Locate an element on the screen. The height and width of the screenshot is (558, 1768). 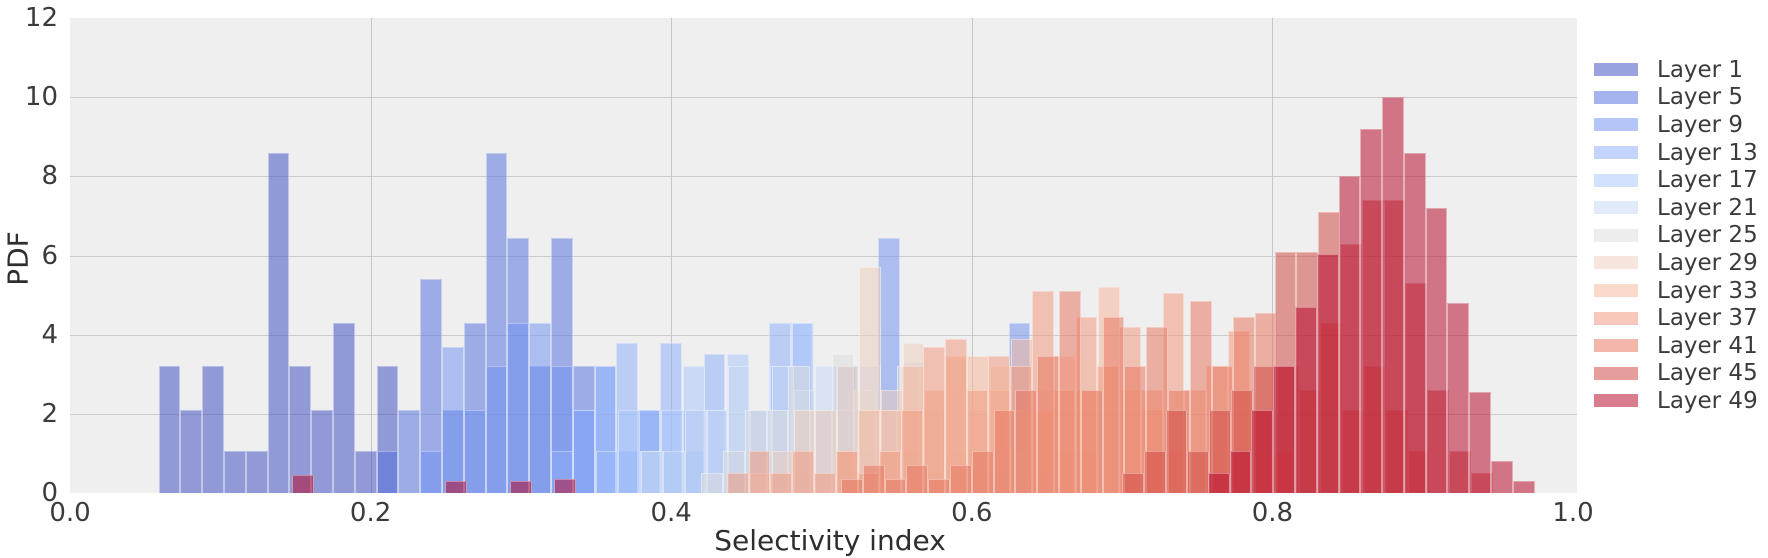
legend-label: Layer 5 is located at coordinates (1700, 97).